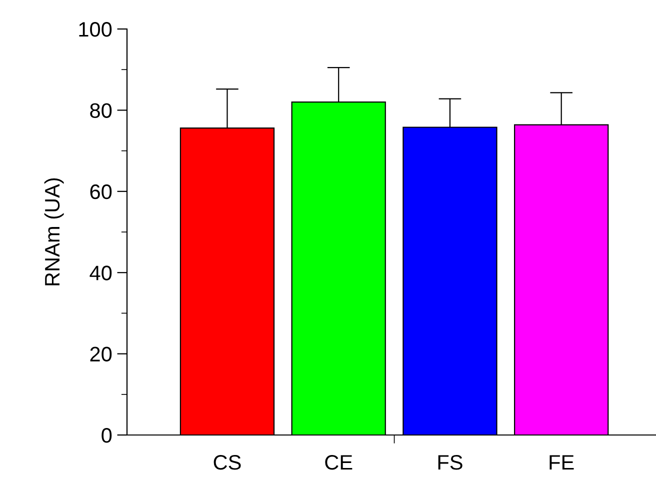 The height and width of the screenshot is (484, 656). What do you see at coordinates (101, 110) in the screenshot?
I see `y-tick-label: 80` at bounding box center [101, 110].